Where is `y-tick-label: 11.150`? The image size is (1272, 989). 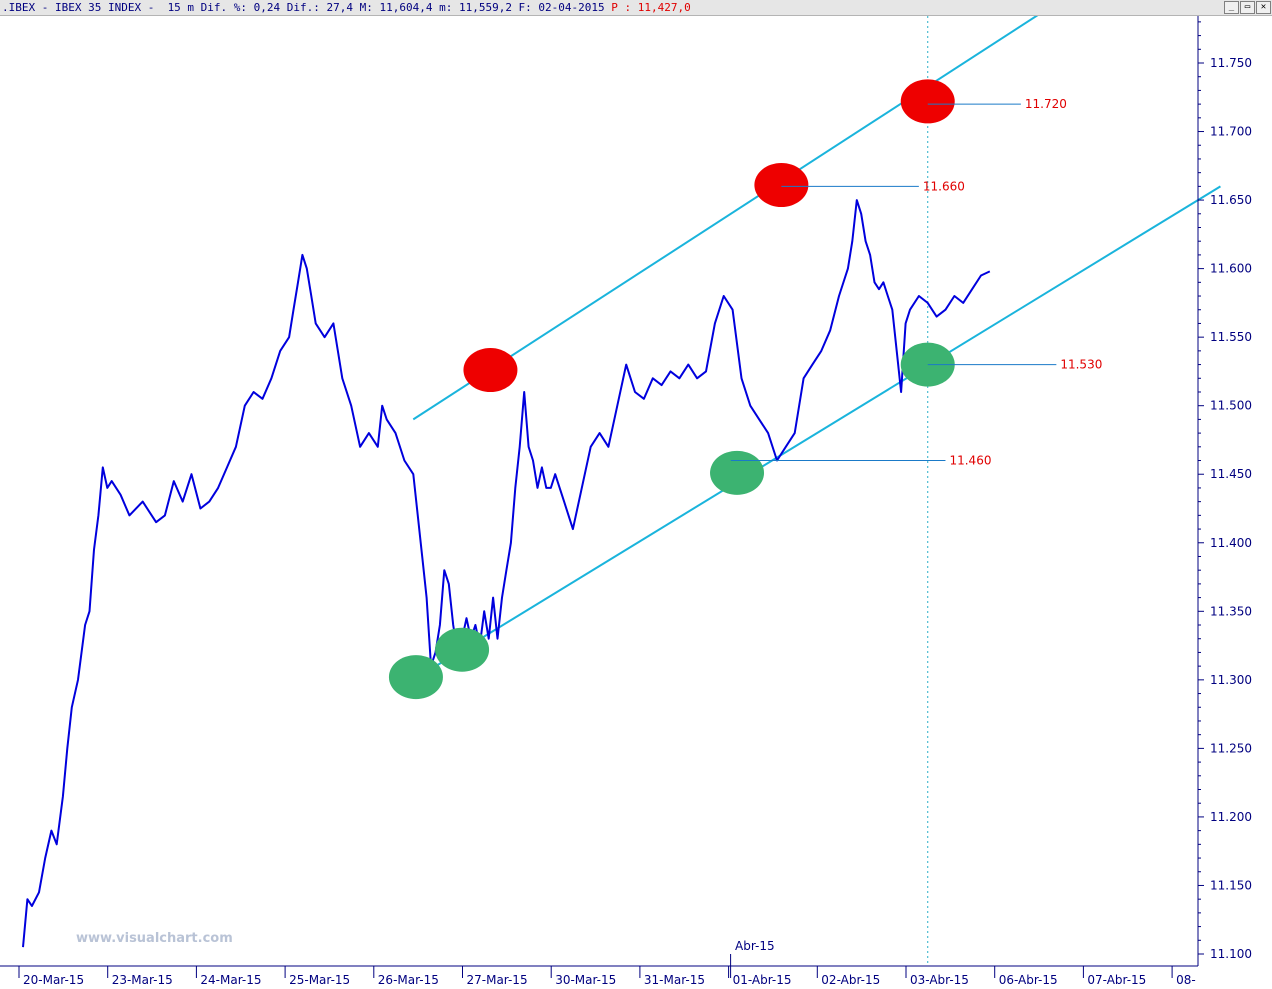
y-tick-label: 11.150 is located at coordinates (1231, 885).